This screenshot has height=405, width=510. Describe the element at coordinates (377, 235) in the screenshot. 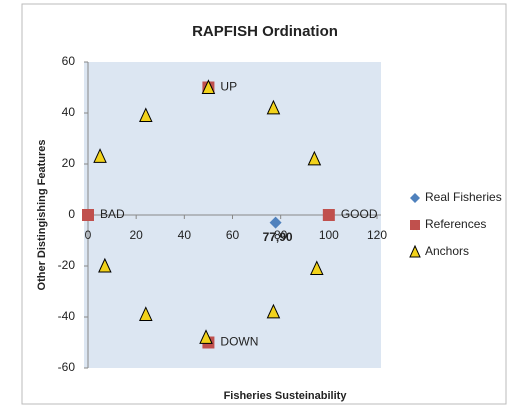

I see `x-tick-label: 120` at that location.